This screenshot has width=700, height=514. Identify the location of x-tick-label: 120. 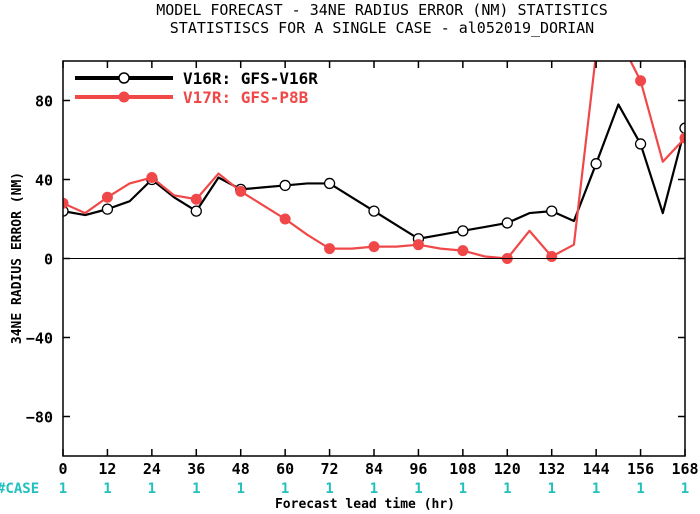
(507, 469).